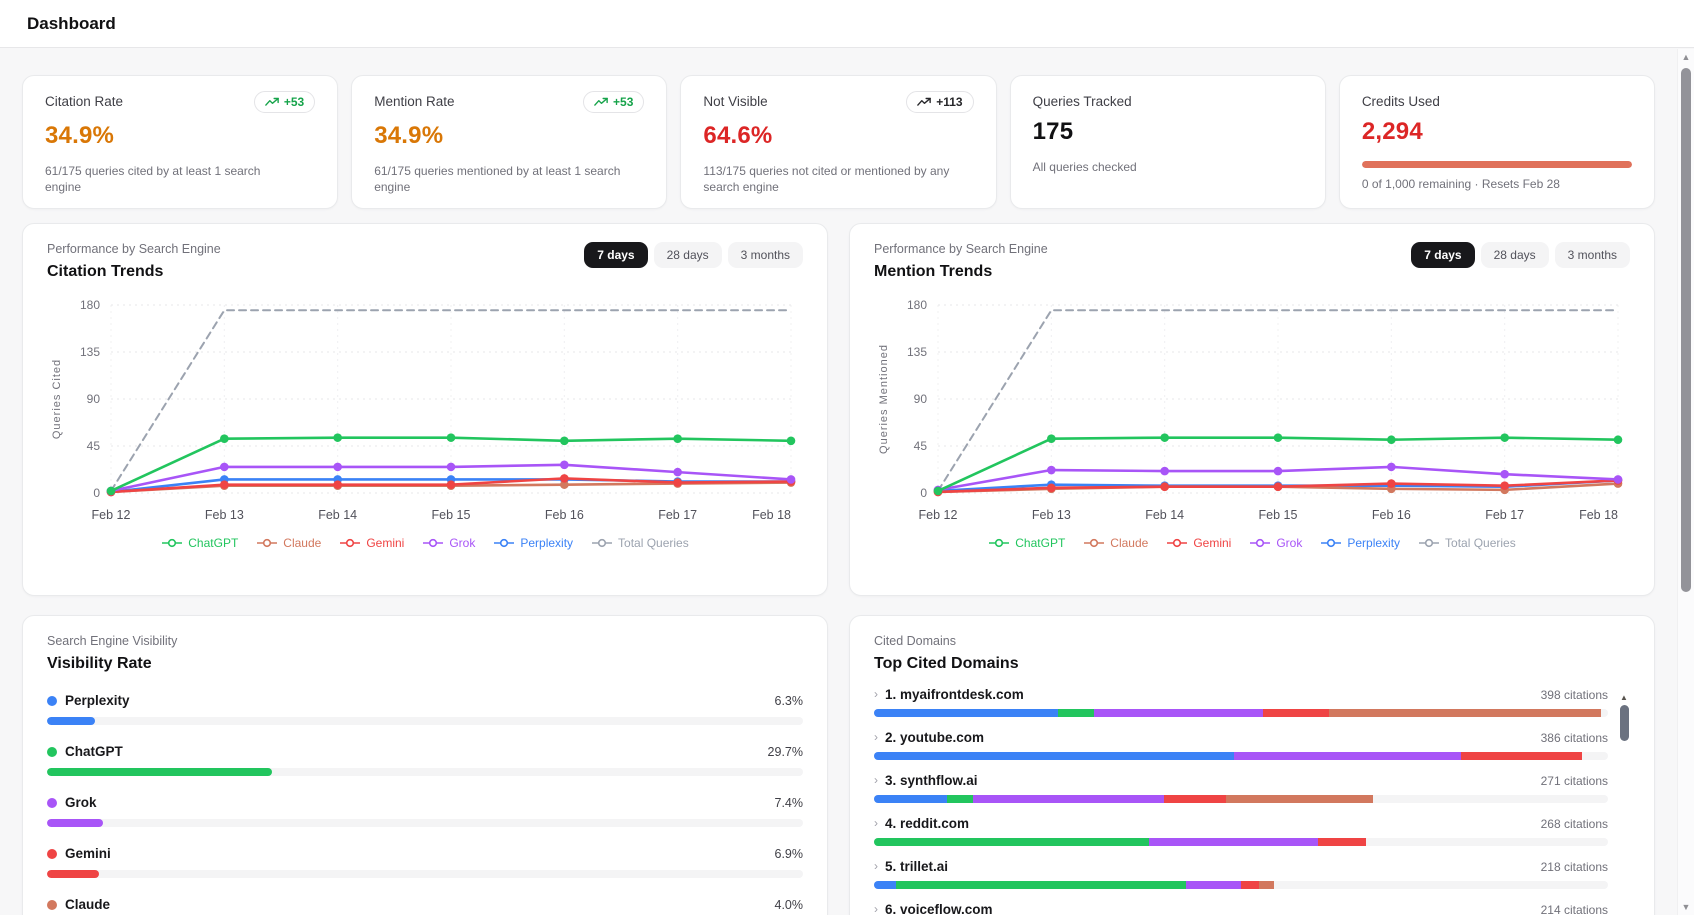 Image resolution: width=1694 pixels, height=915 pixels. I want to click on stat-card-label: Not Visible, so click(735, 101).